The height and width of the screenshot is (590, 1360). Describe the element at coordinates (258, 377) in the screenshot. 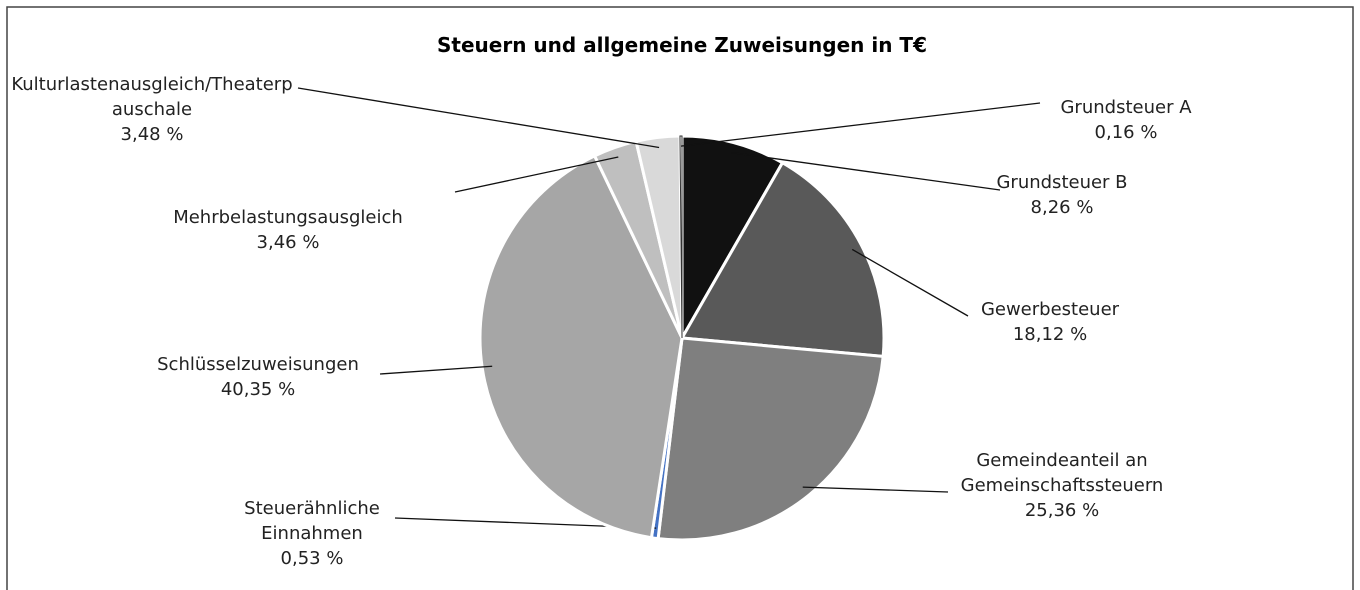

I see `data-label: Schlüsselzuweisungen 40,35 %` at that location.